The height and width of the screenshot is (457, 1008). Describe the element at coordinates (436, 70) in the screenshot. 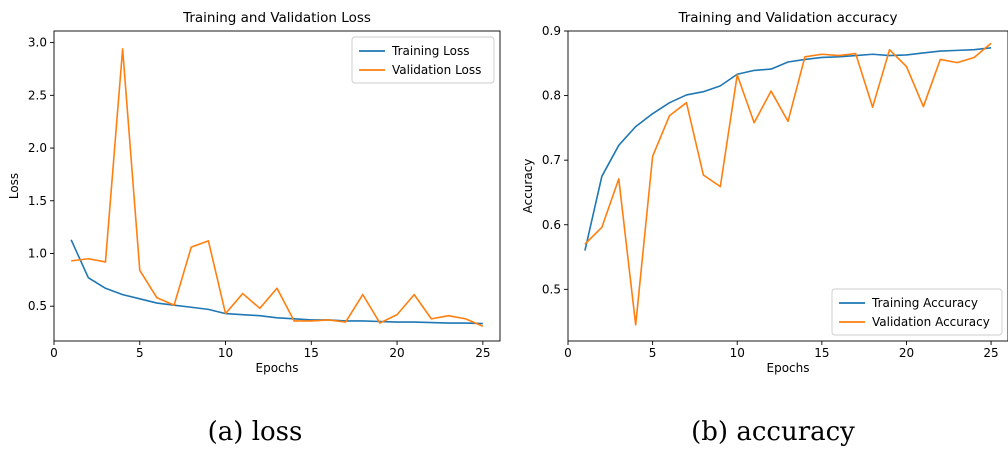

I see `loss-legend-label-1: Validation Loss` at that location.